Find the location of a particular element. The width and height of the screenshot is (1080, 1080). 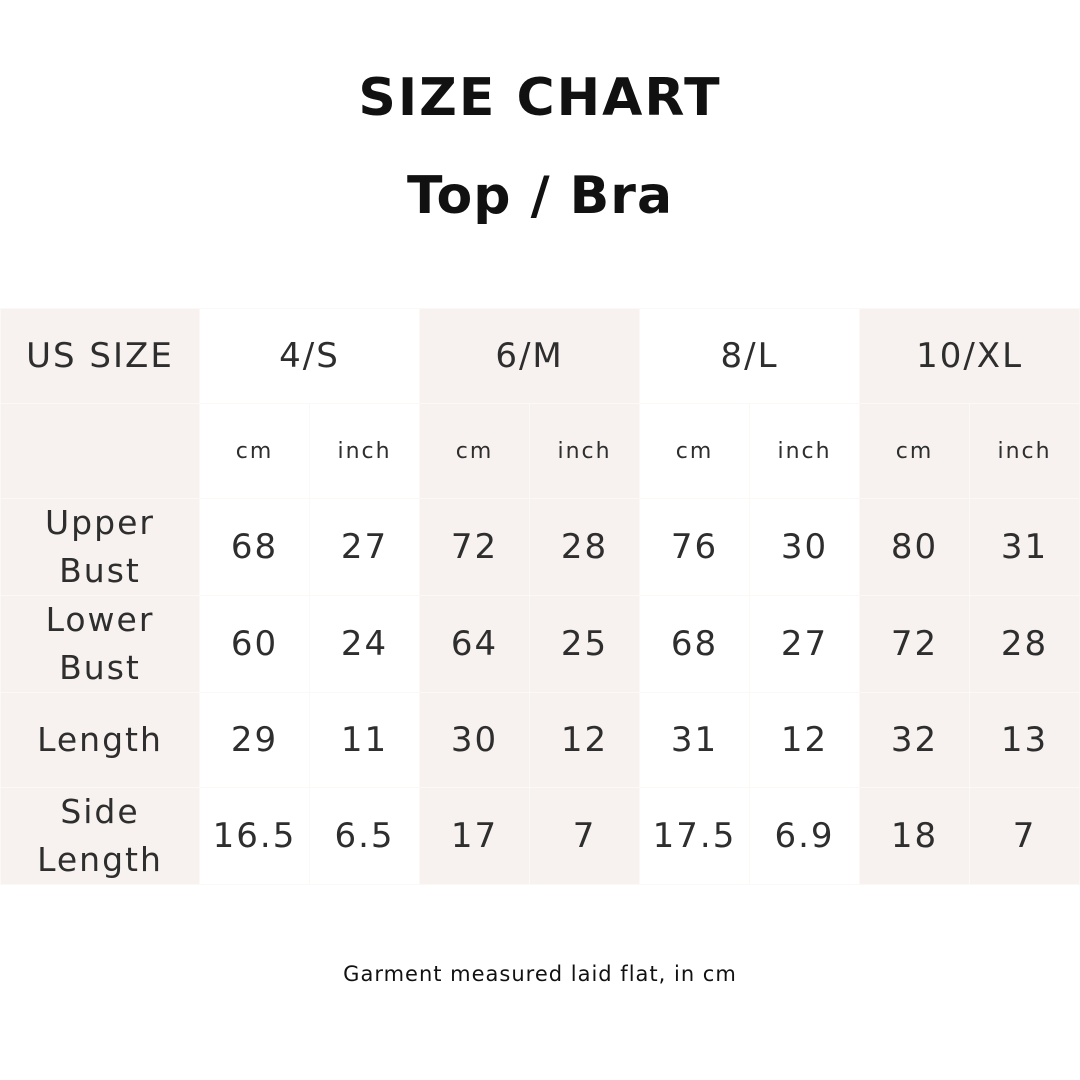

size-header: 10/XL is located at coordinates (969, 356).